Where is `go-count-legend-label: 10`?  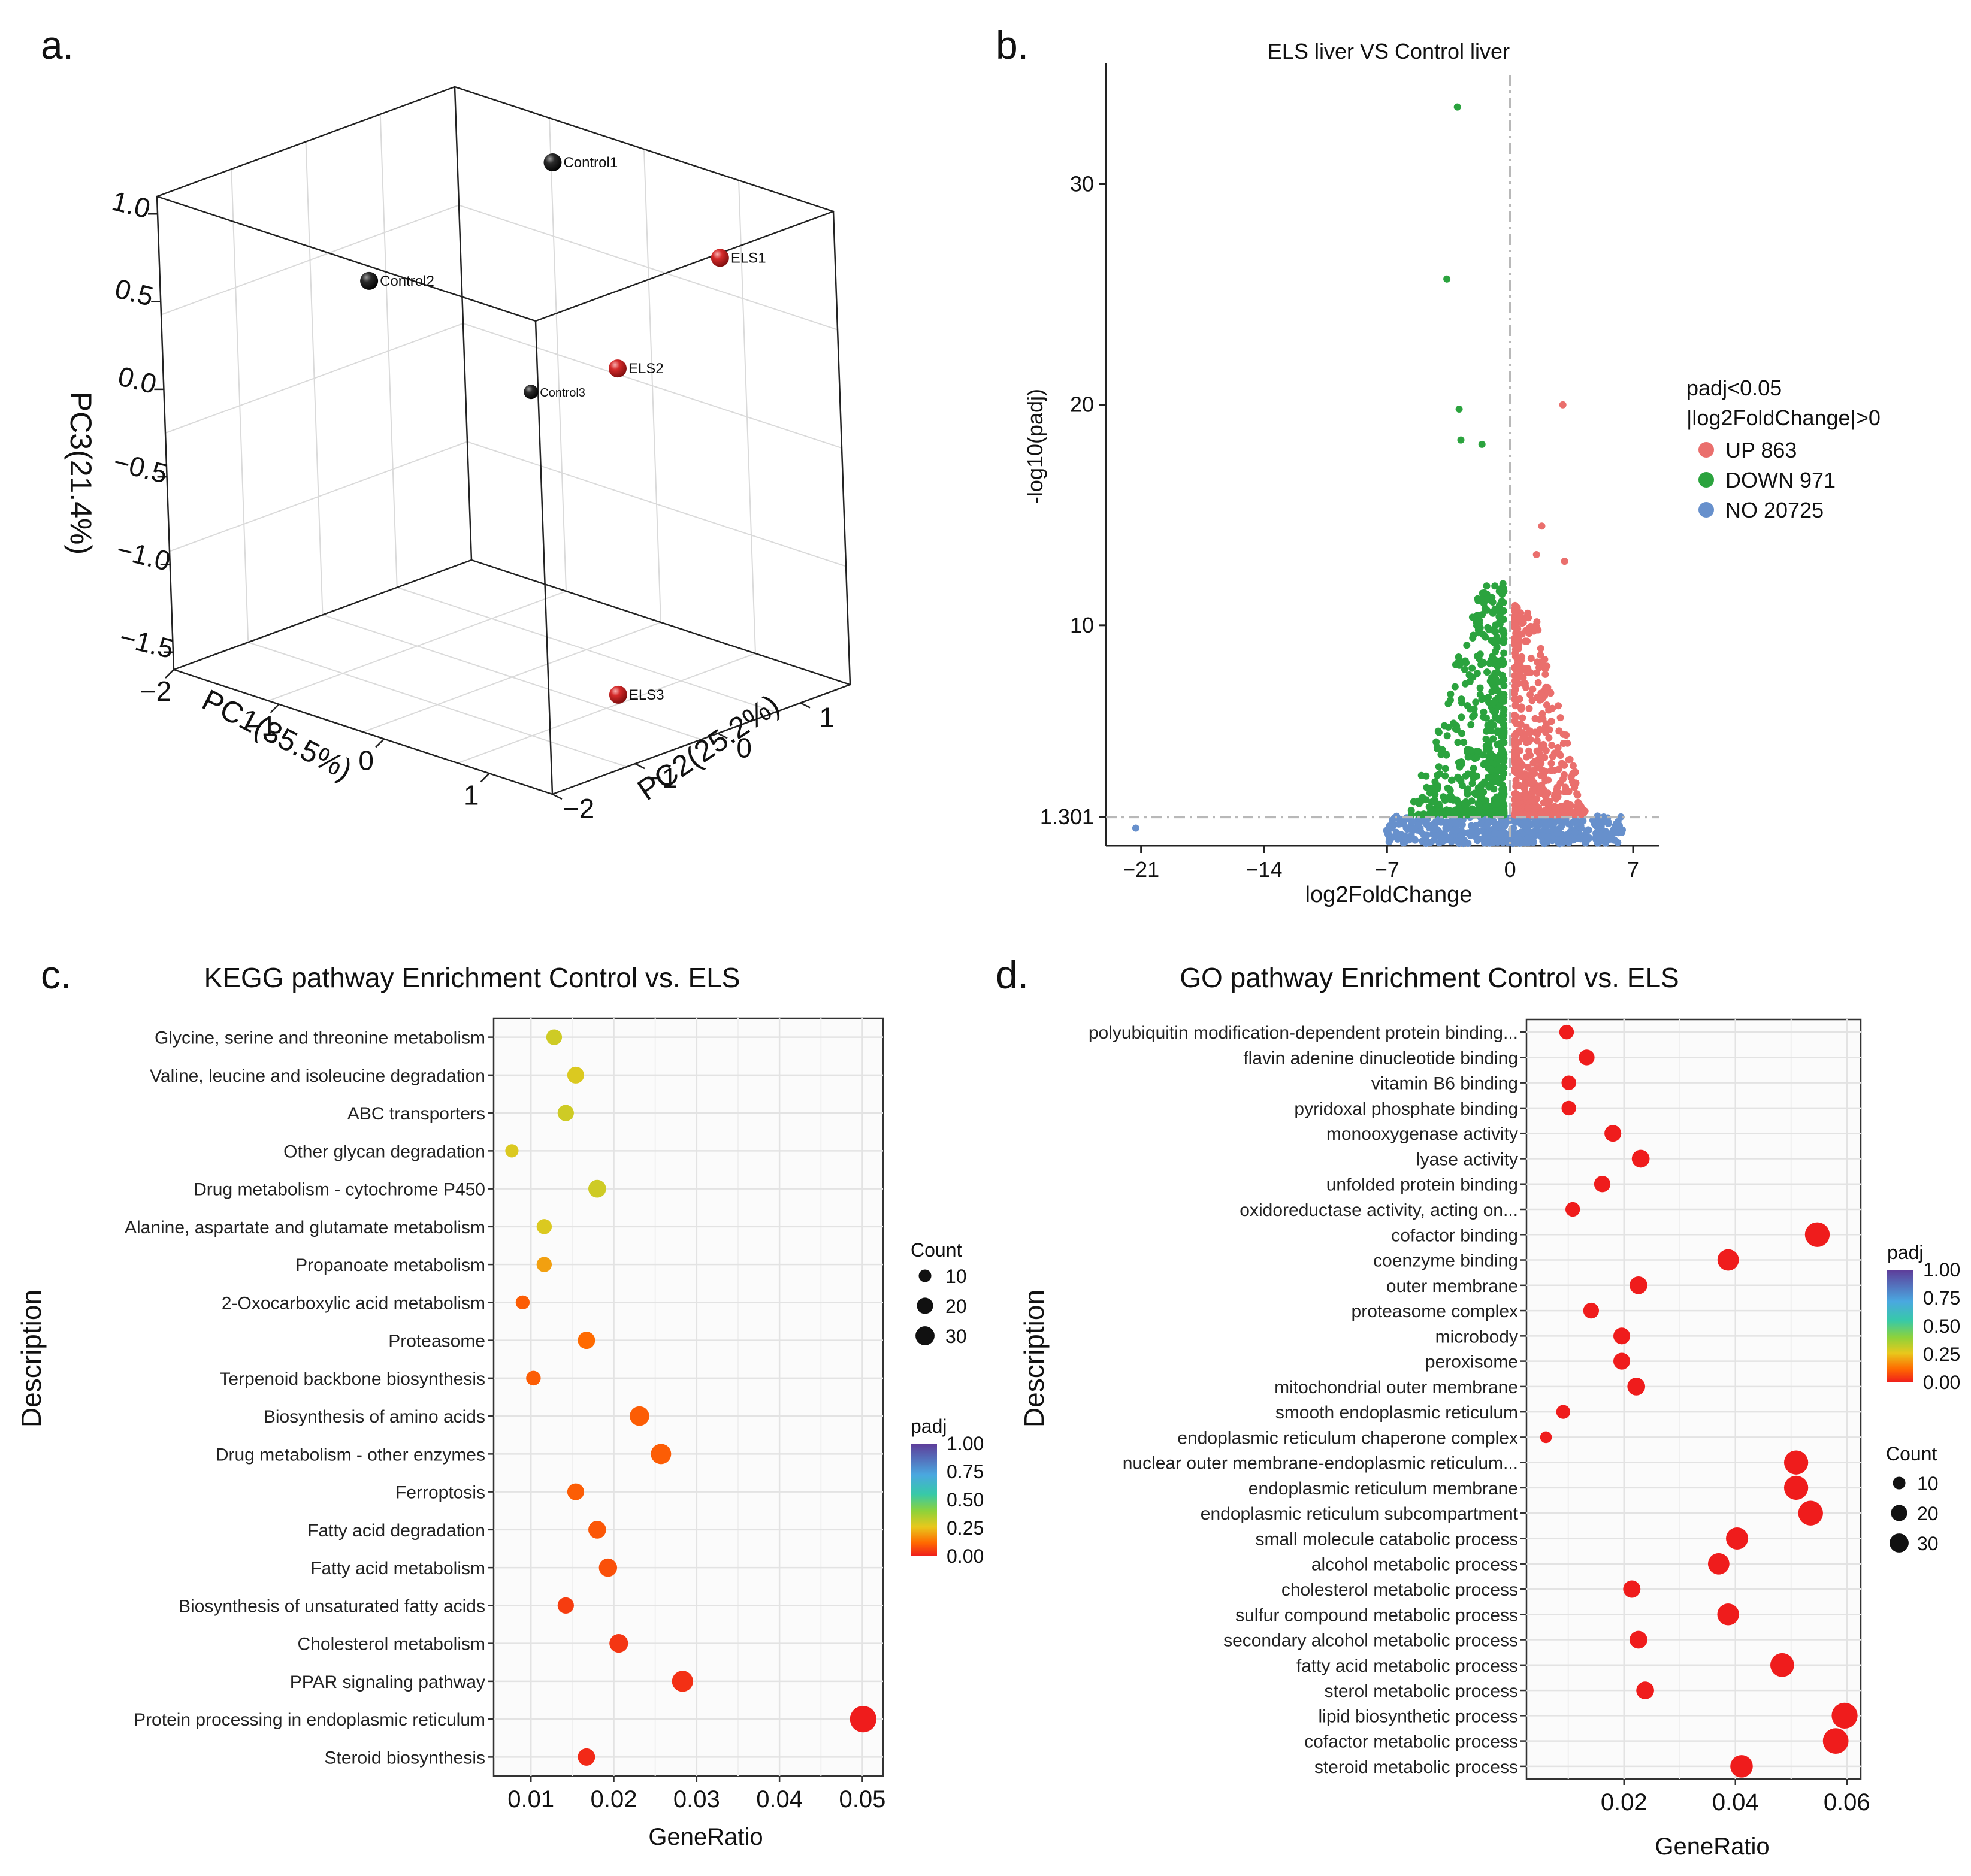 go-count-legend-label: 10 is located at coordinates (1928, 1483).